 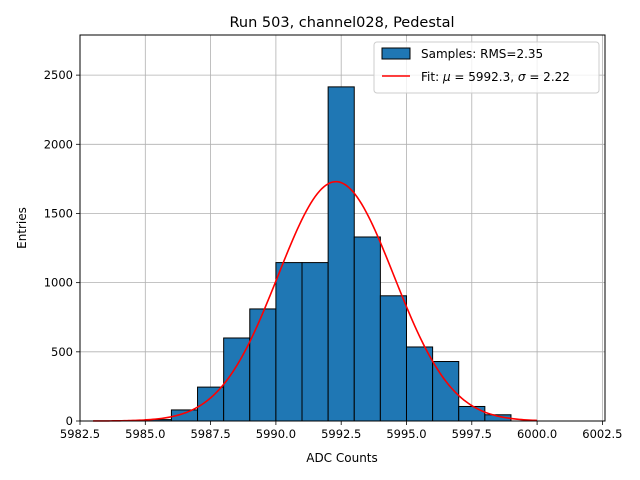 What do you see at coordinates (342, 458) in the screenshot?
I see `x-axis-label: ADC Counts` at bounding box center [342, 458].